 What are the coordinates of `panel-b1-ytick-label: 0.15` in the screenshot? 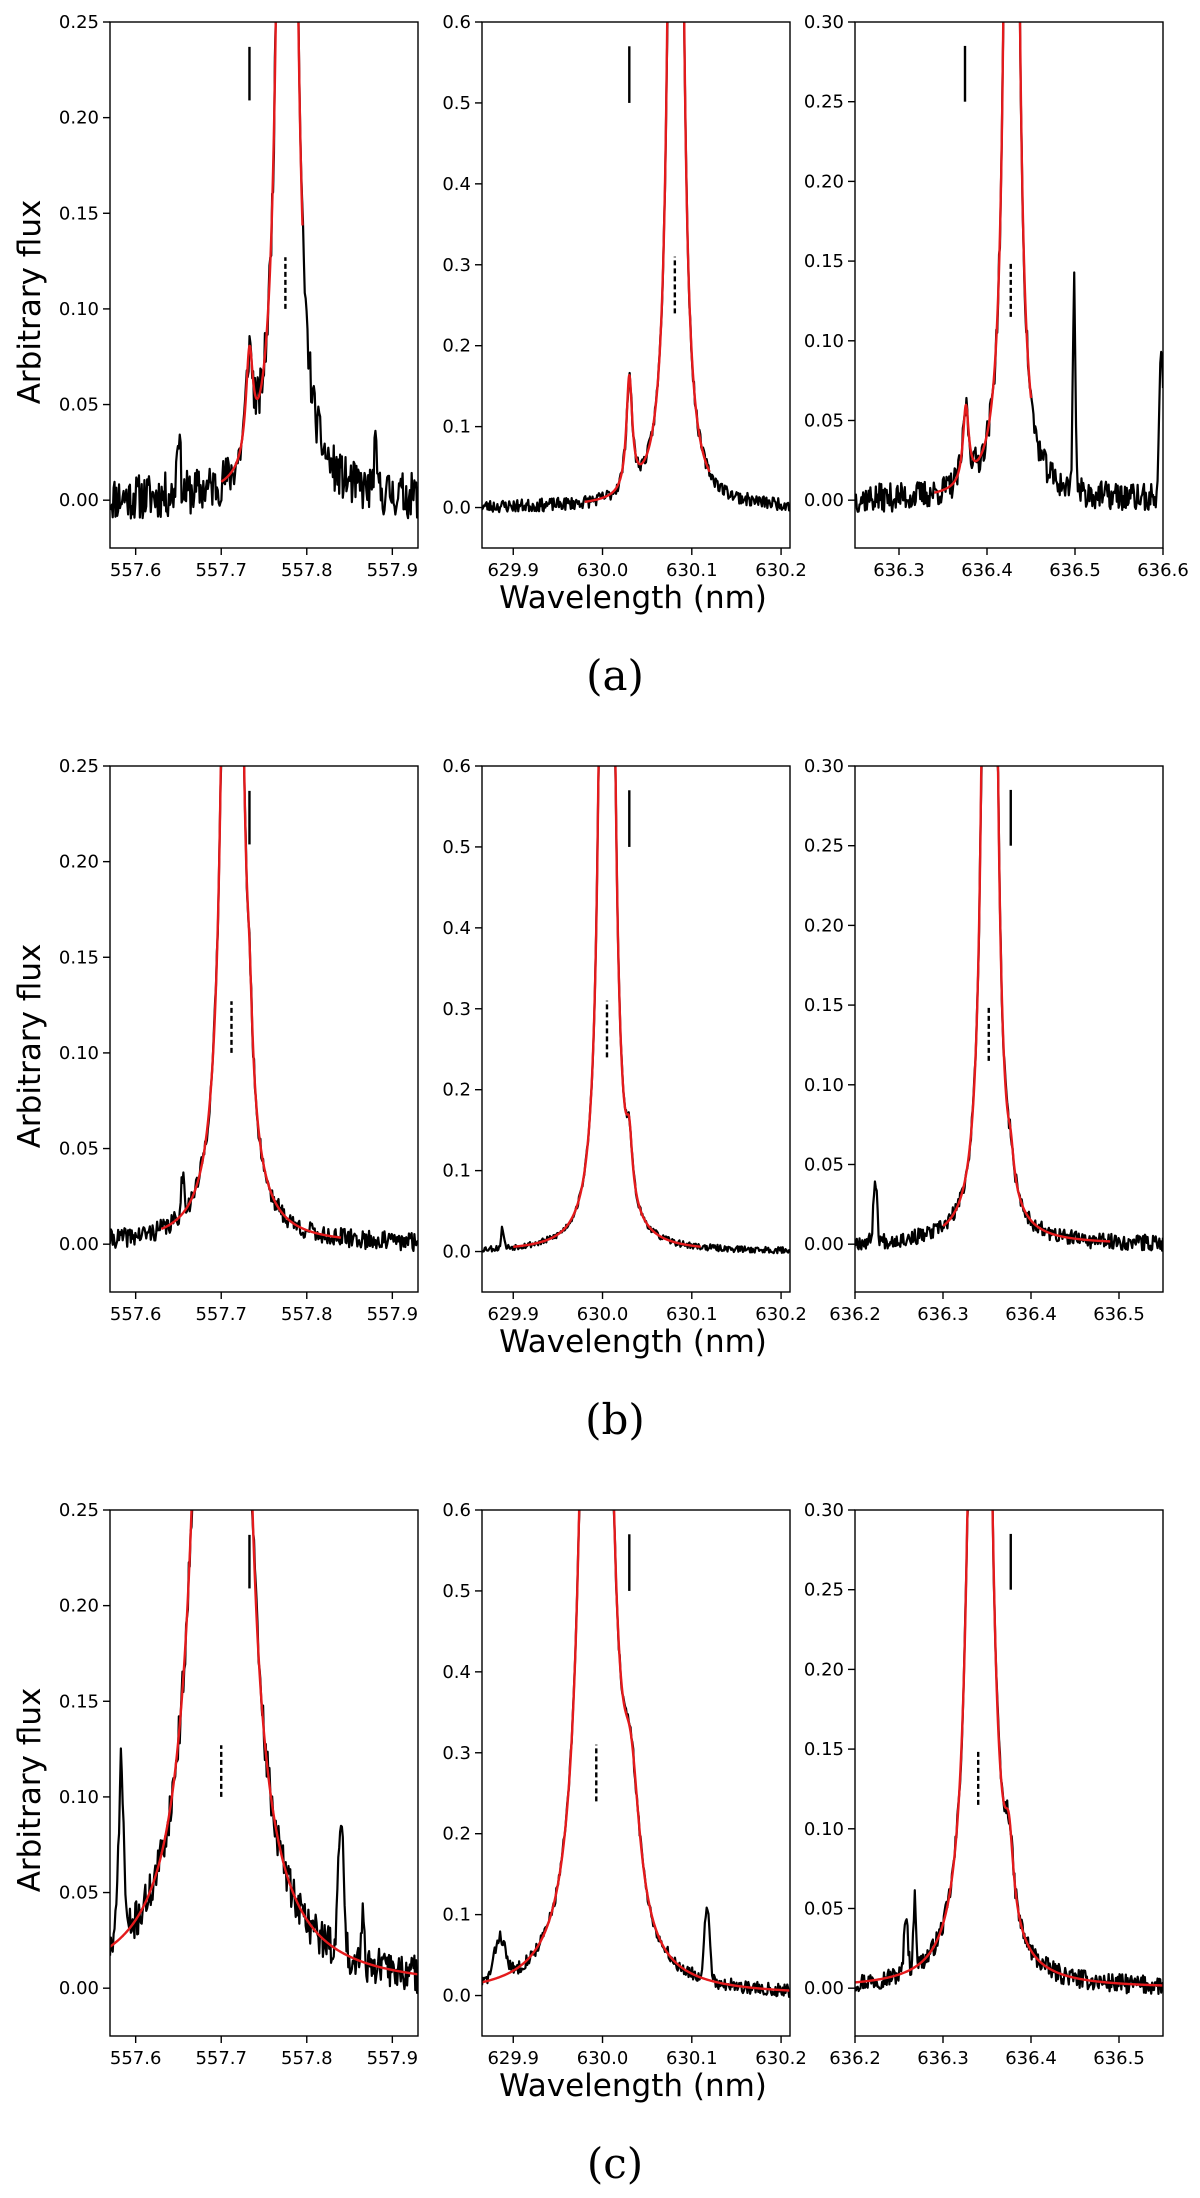 It's located at (79, 957).